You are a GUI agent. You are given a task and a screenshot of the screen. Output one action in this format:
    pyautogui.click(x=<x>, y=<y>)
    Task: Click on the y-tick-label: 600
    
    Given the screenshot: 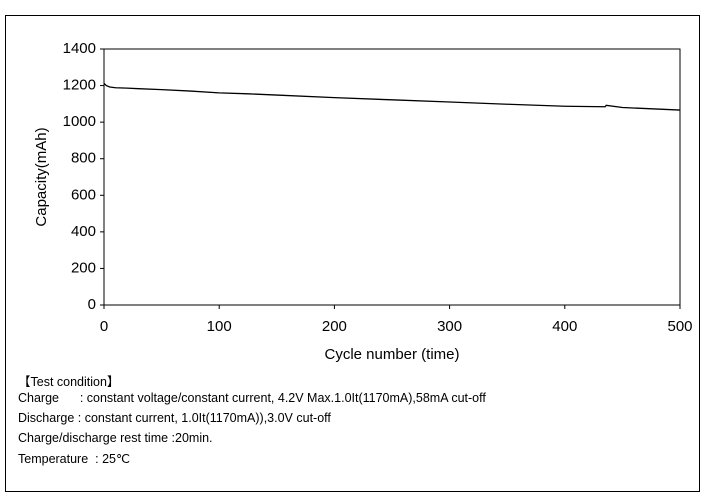 What is the action you would take?
    pyautogui.click(x=83, y=194)
    